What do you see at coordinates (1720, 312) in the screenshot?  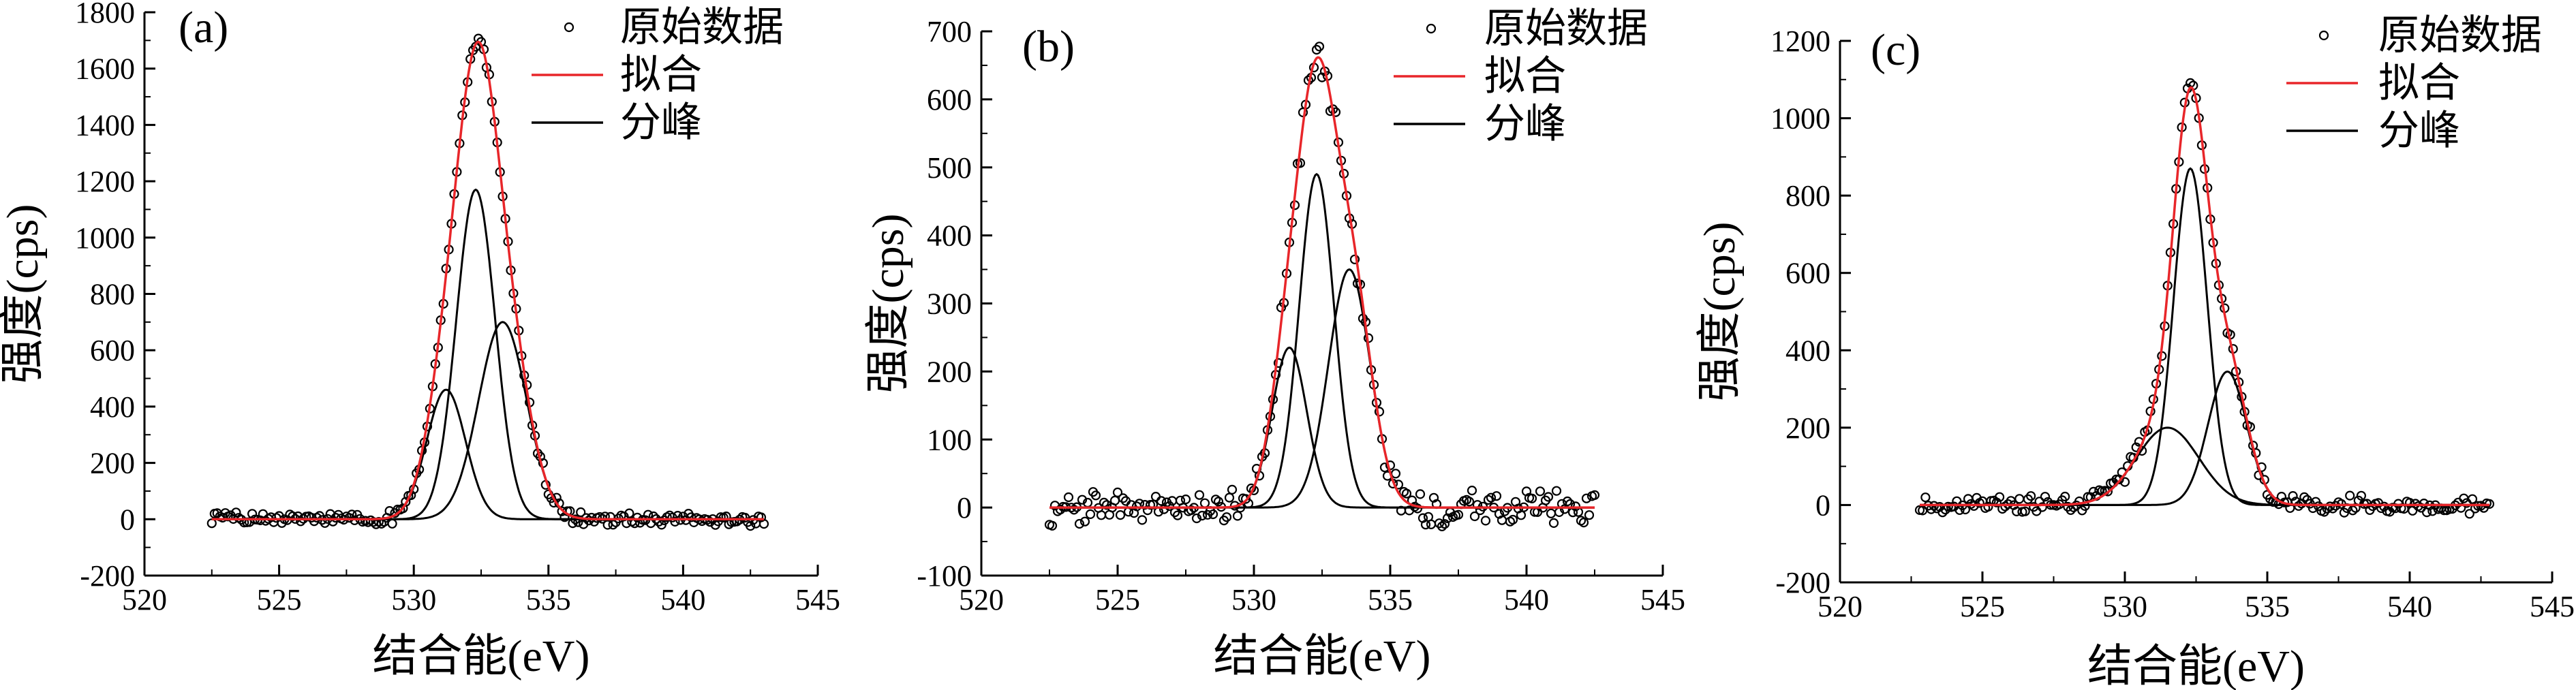 I see `y-axis-title: 强度(cps)` at bounding box center [1720, 312].